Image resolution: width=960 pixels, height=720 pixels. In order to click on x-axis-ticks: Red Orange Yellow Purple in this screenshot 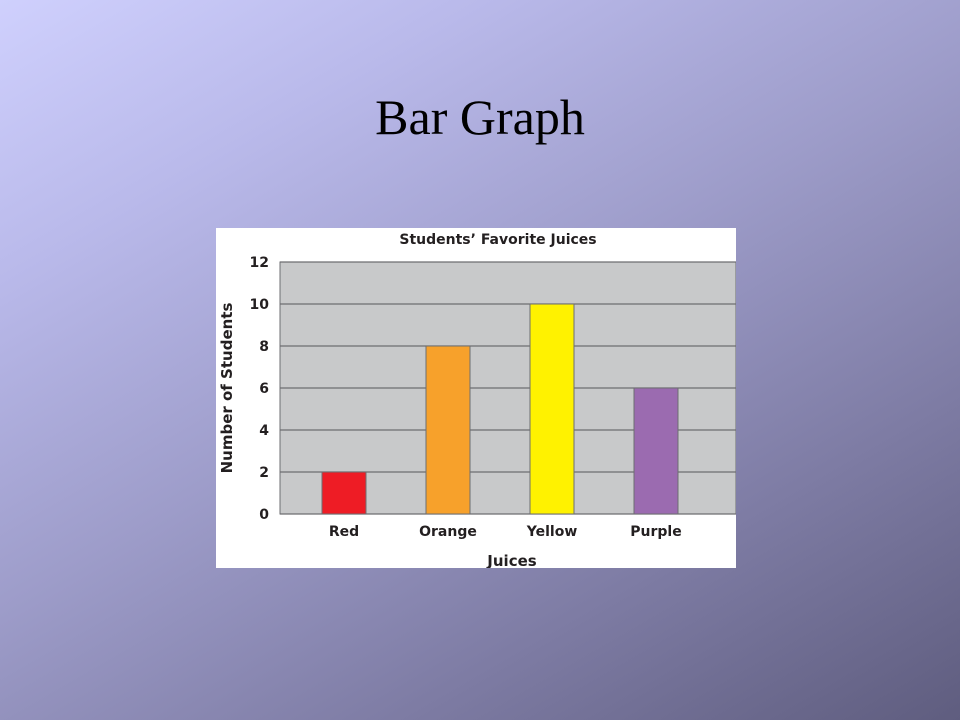, I will do `click(505, 532)`.